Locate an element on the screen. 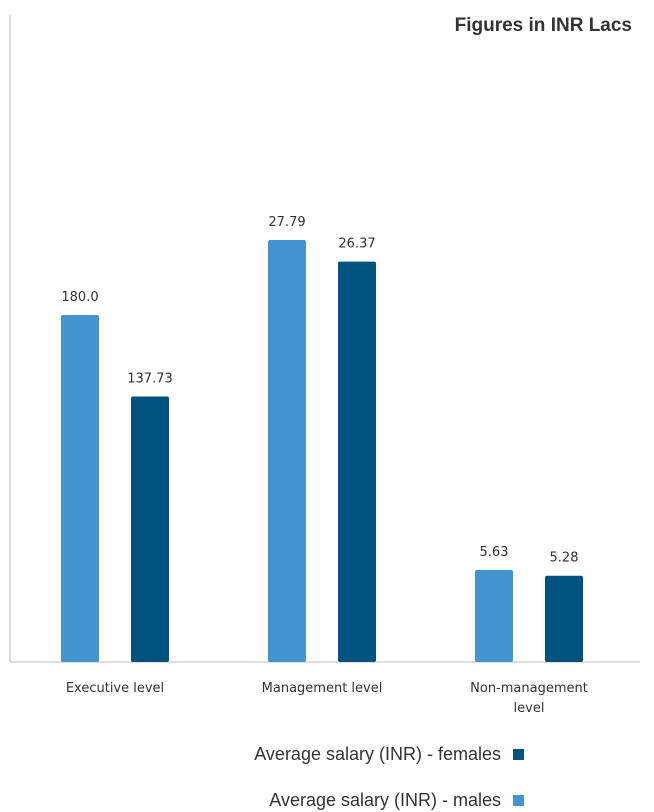  data-label-executive-level-females: 137.73 is located at coordinates (150, 378).